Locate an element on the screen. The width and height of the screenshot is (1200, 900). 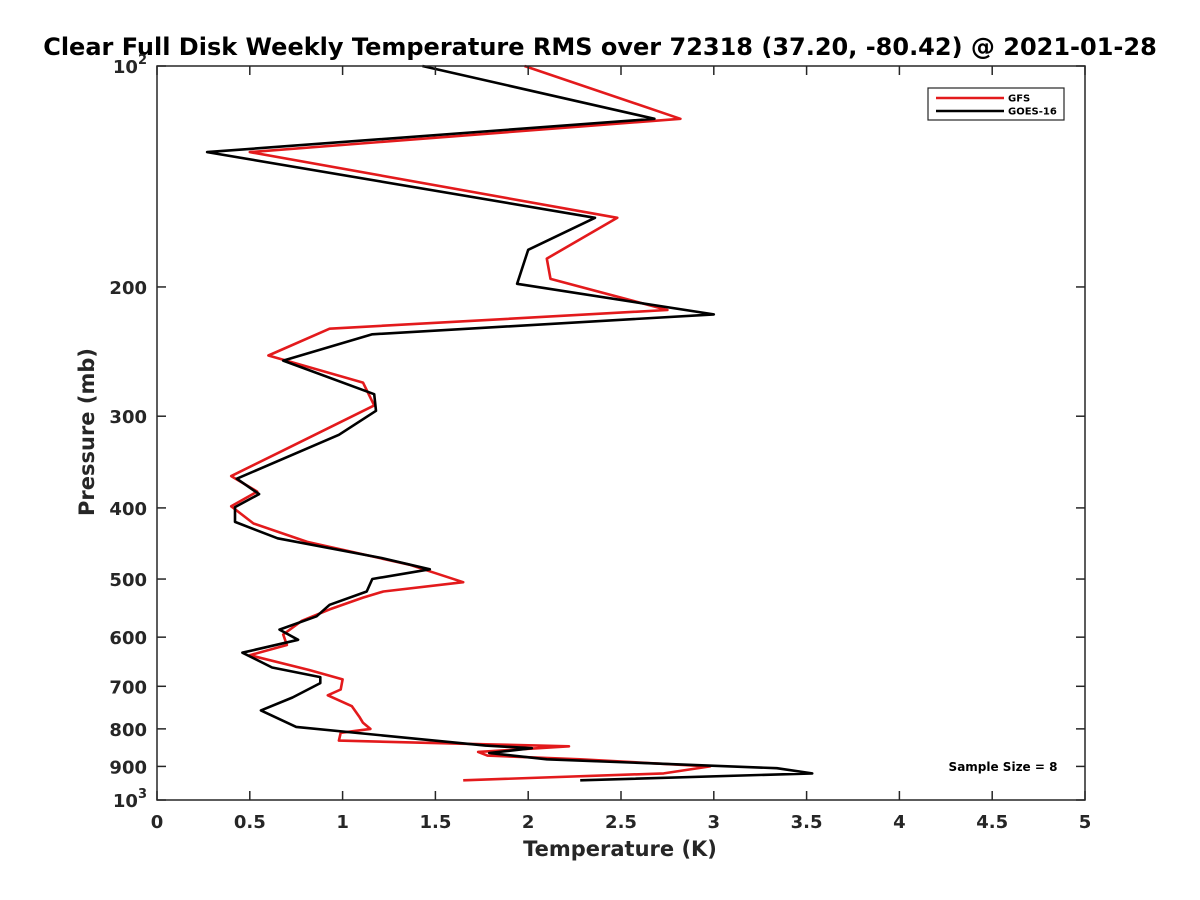
y-tick-label: 800 is located at coordinates (128, 730).